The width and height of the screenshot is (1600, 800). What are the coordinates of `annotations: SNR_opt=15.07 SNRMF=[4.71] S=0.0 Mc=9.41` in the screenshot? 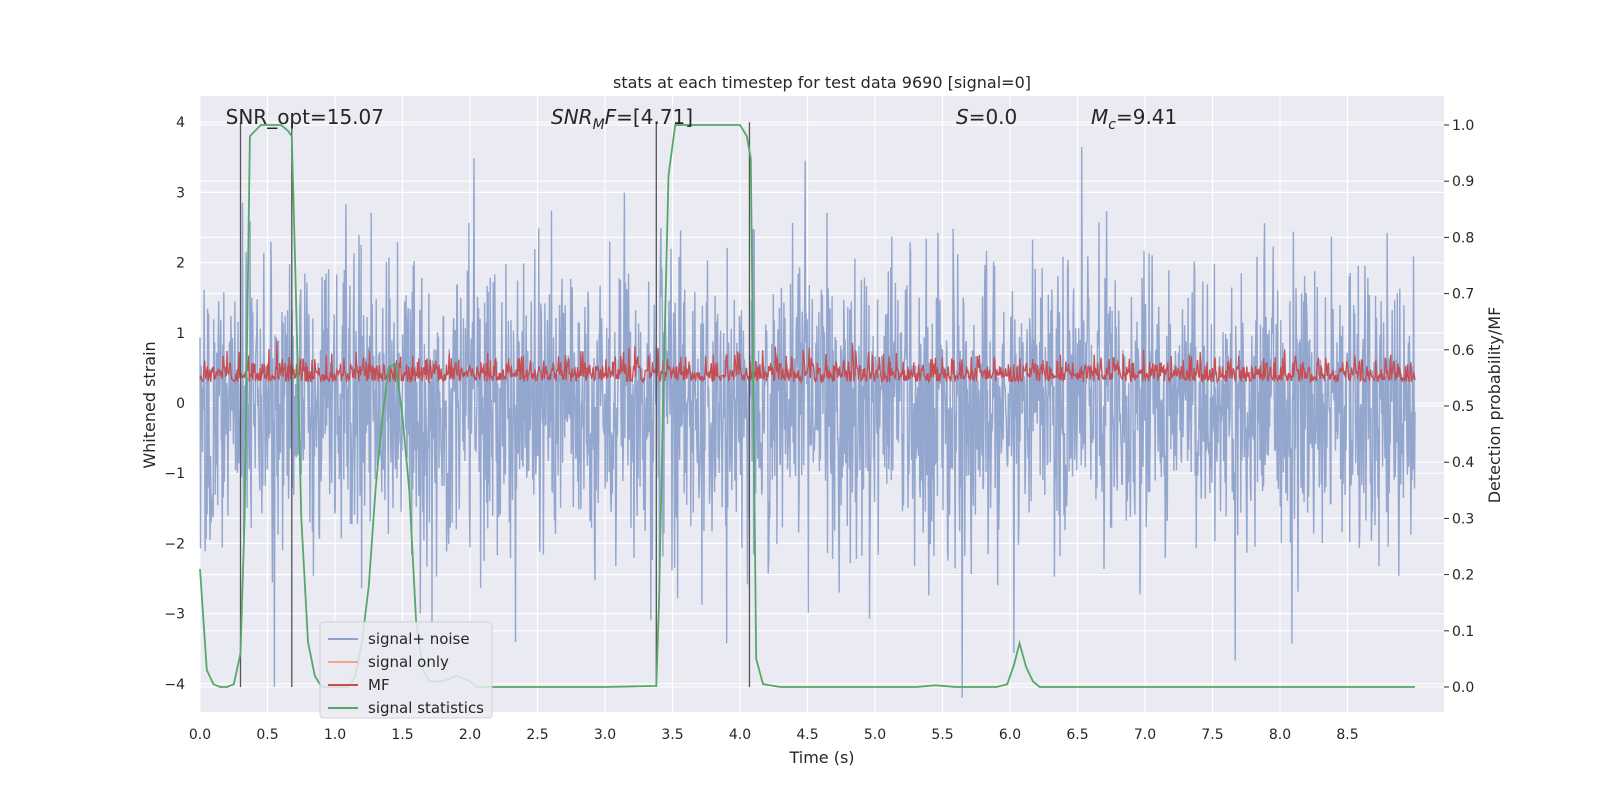 It's located at (702, 119).